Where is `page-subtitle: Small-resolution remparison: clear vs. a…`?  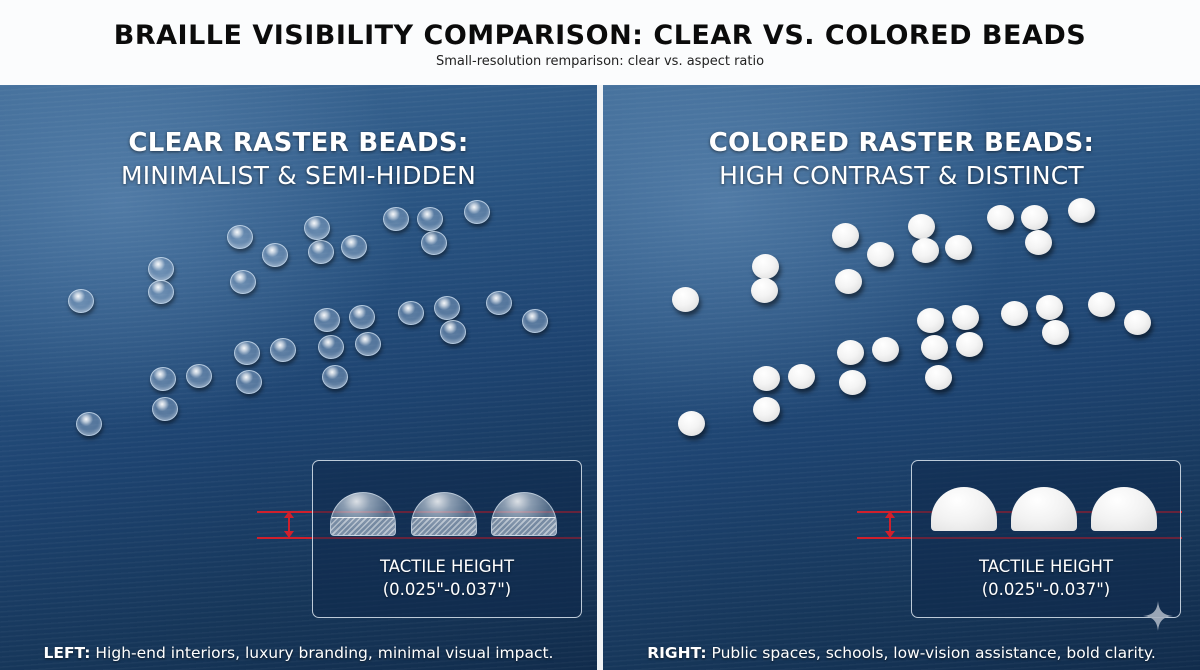 page-subtitle: Small-resolution remparison: clear vs. a… is located at coordinates (600, 61).